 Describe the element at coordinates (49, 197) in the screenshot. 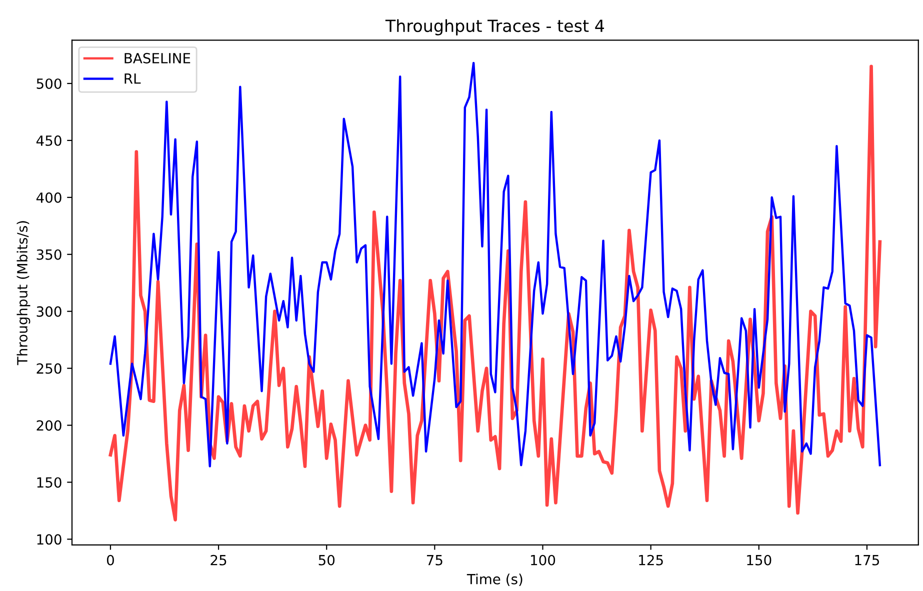

I see `y-tick-label: 400` at that location.